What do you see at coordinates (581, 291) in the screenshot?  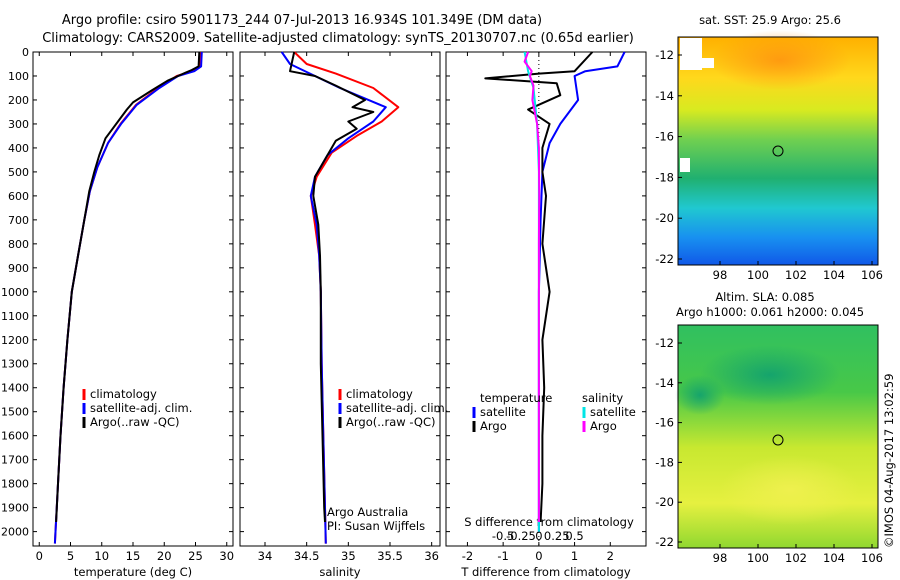 I see `differences-series-t-satellite` at bounding box center [581, 291].